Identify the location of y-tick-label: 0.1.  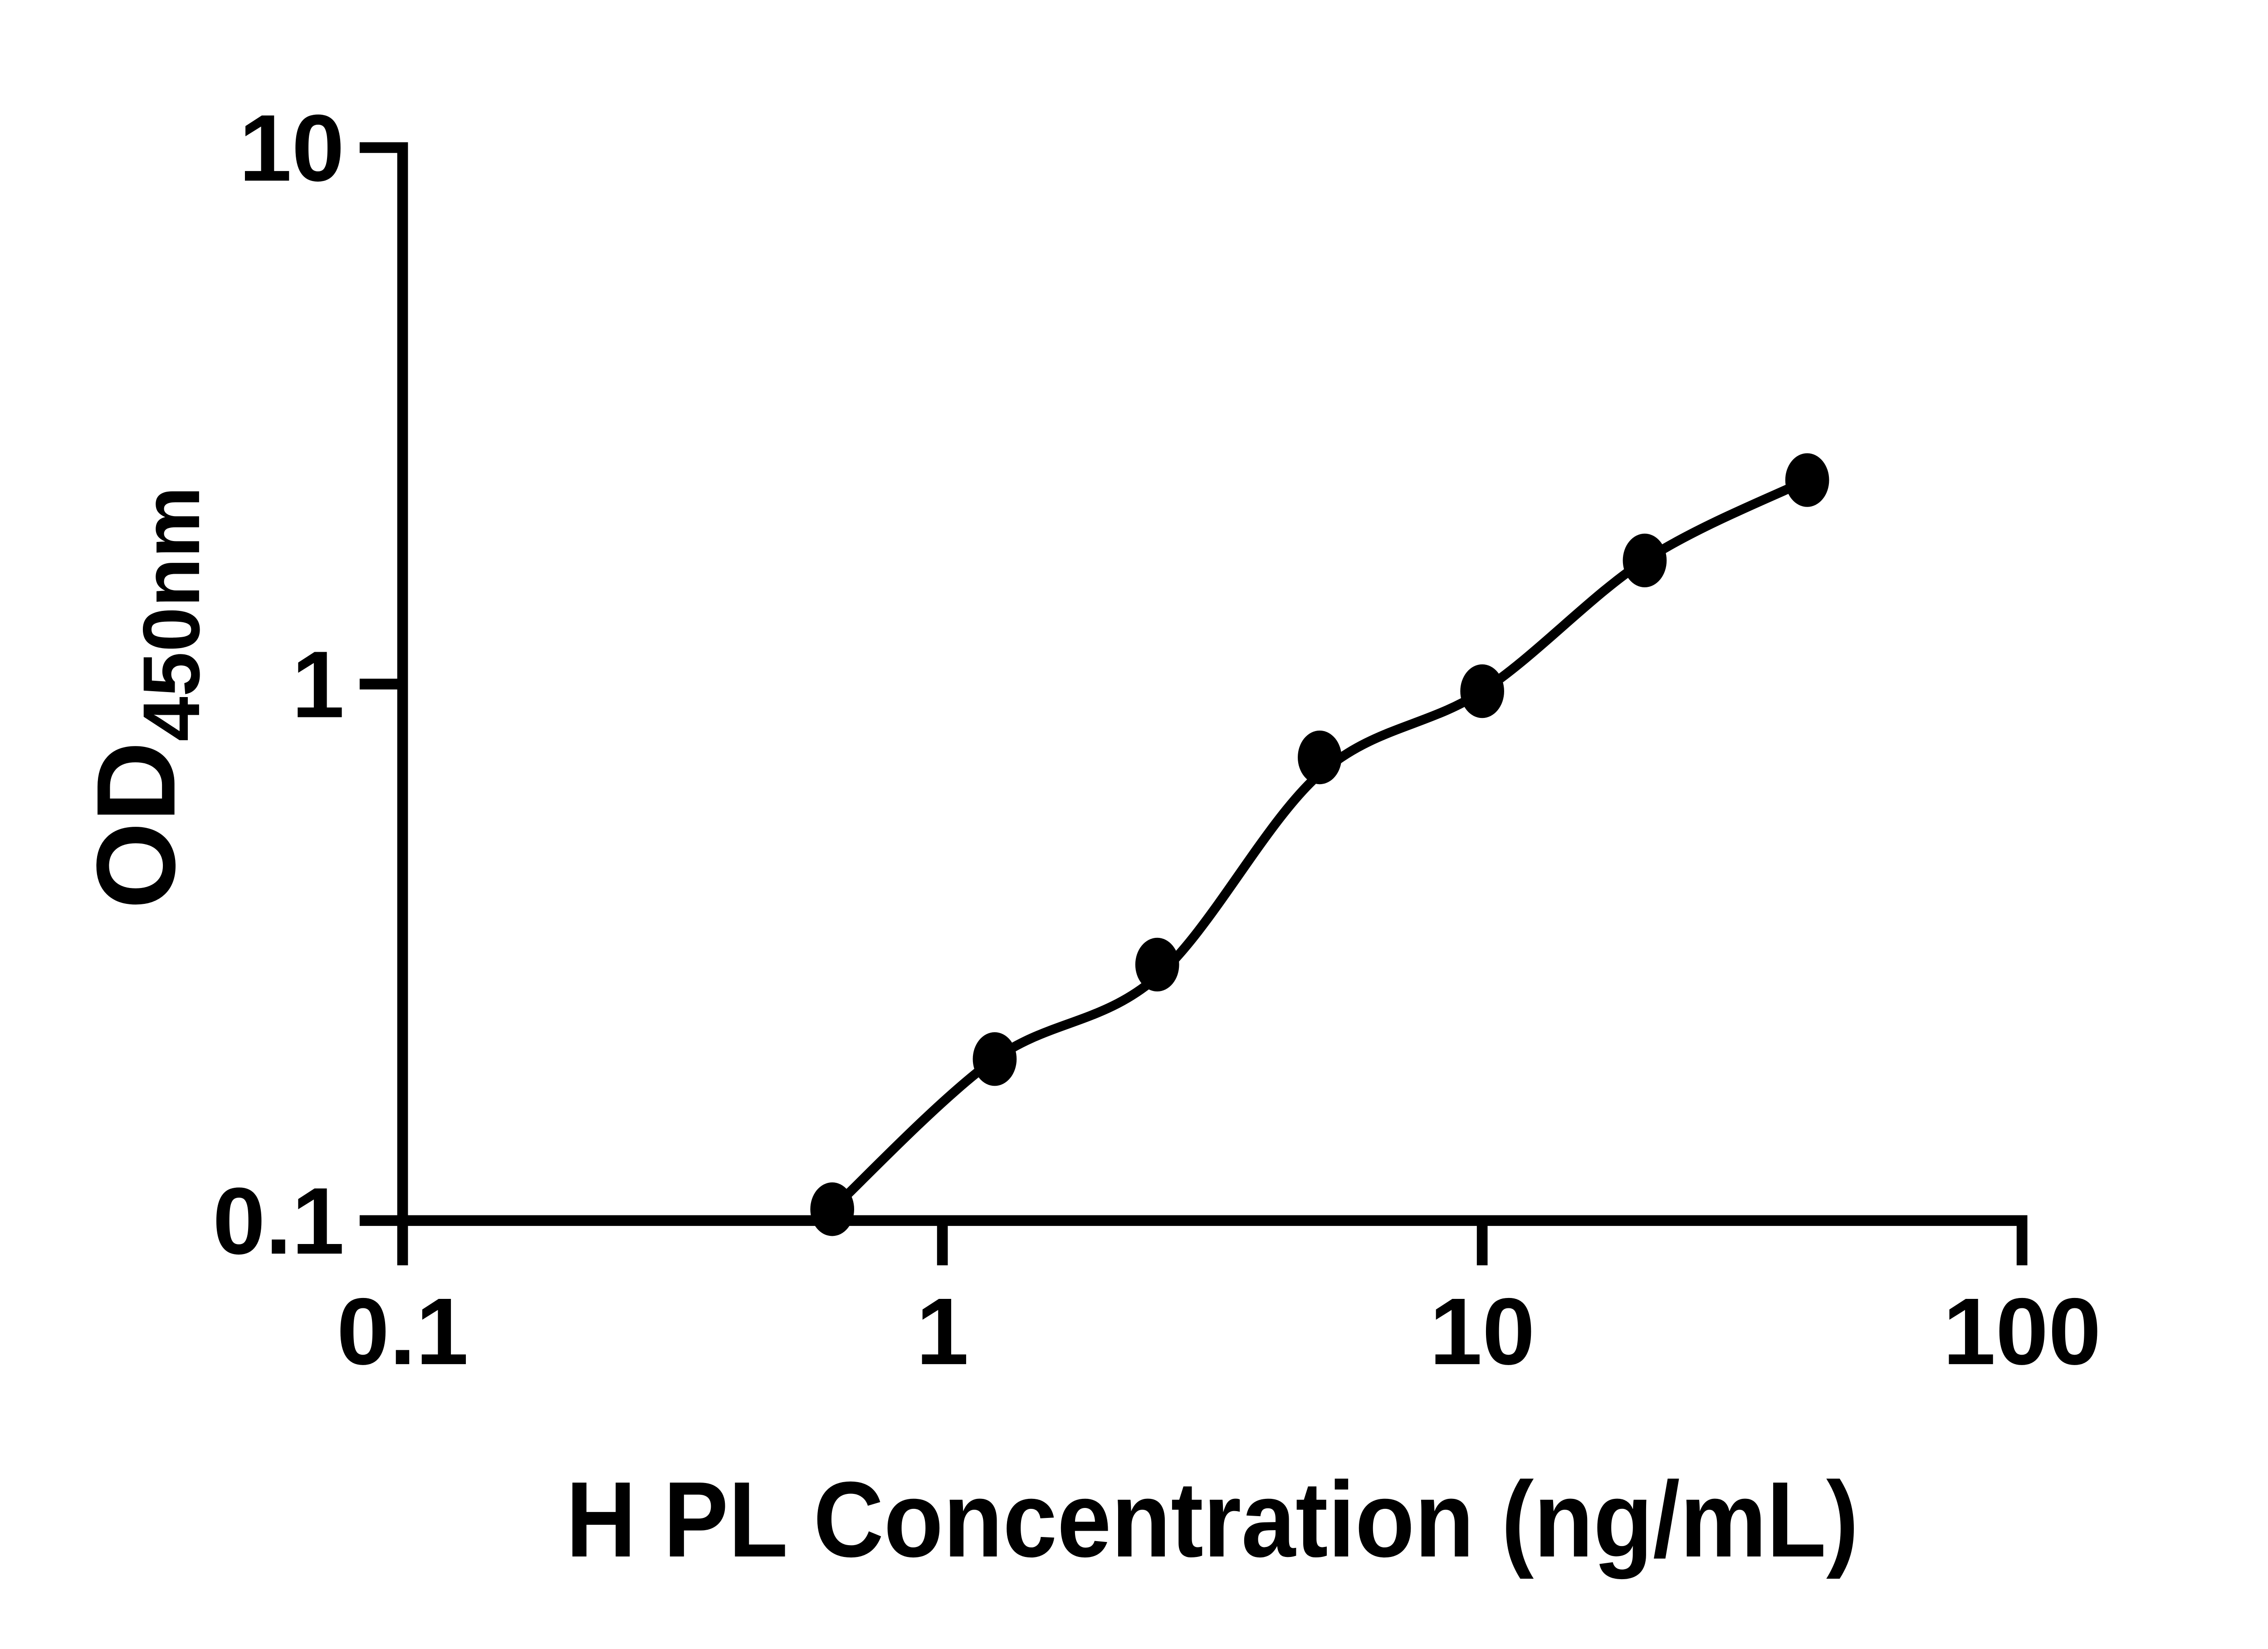
(279, 1221).